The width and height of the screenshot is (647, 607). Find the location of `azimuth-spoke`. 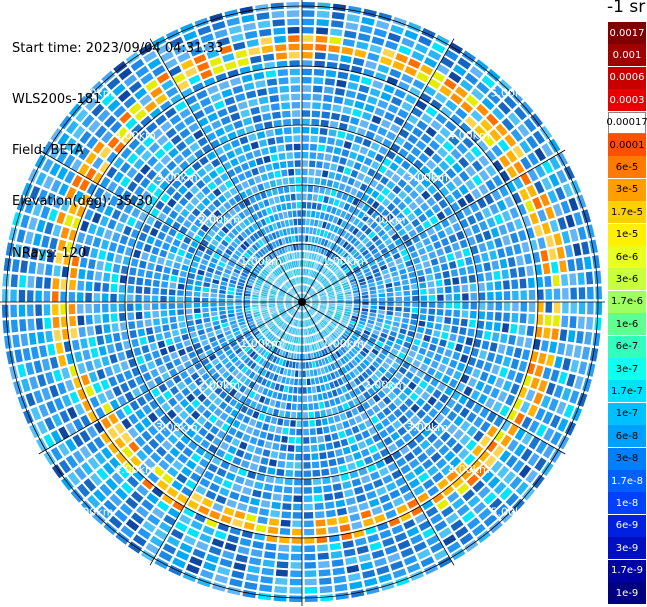

azimuth-spoke is located at coordinates (433, 378).